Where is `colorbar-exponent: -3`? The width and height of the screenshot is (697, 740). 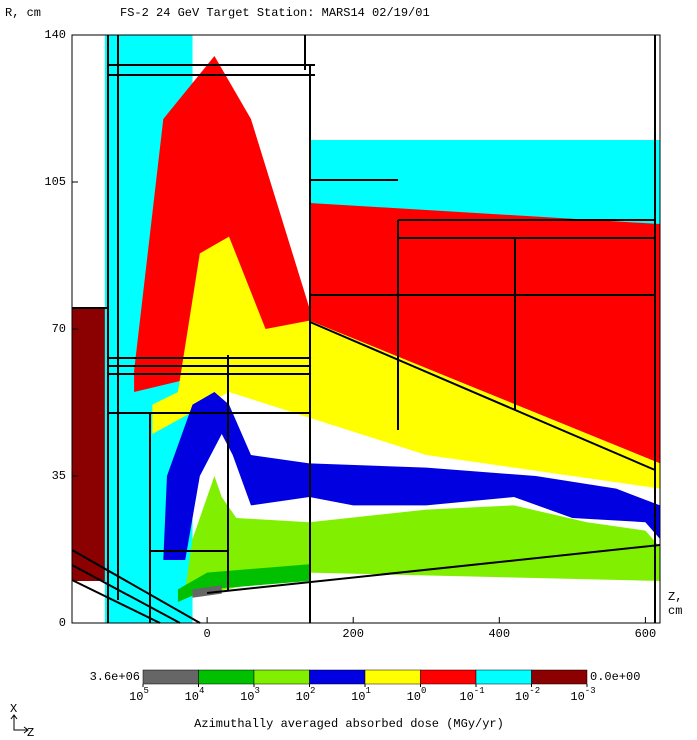 colorbar-exponent: -3 is located at coordinates (590, 691).